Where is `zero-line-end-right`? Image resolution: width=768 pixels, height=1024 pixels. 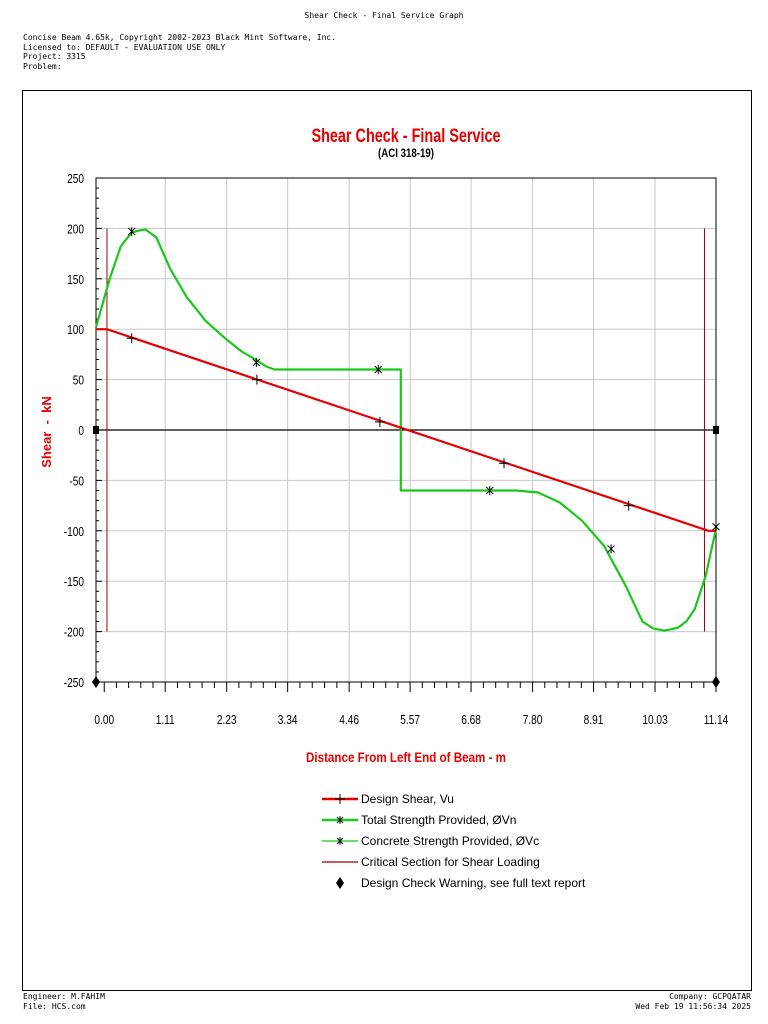
zero-line-end-right is located at coordinates (716, 430).